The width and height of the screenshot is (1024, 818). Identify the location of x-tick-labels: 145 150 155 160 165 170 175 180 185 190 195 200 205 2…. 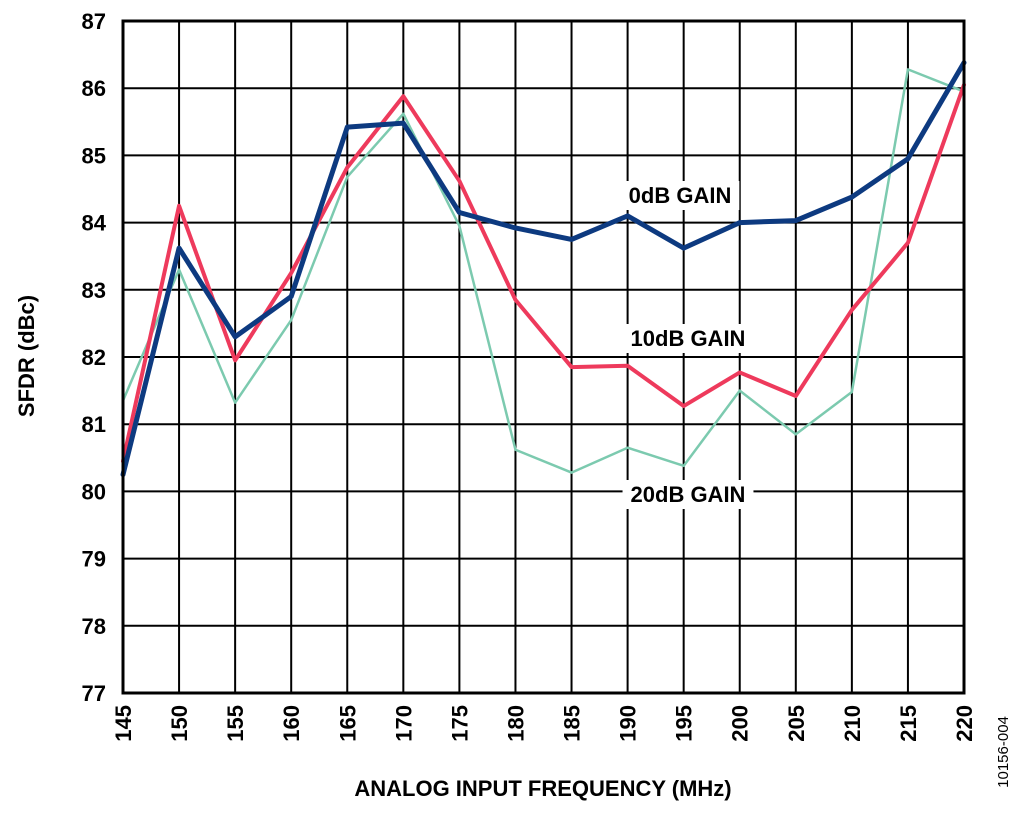
(544, 723).